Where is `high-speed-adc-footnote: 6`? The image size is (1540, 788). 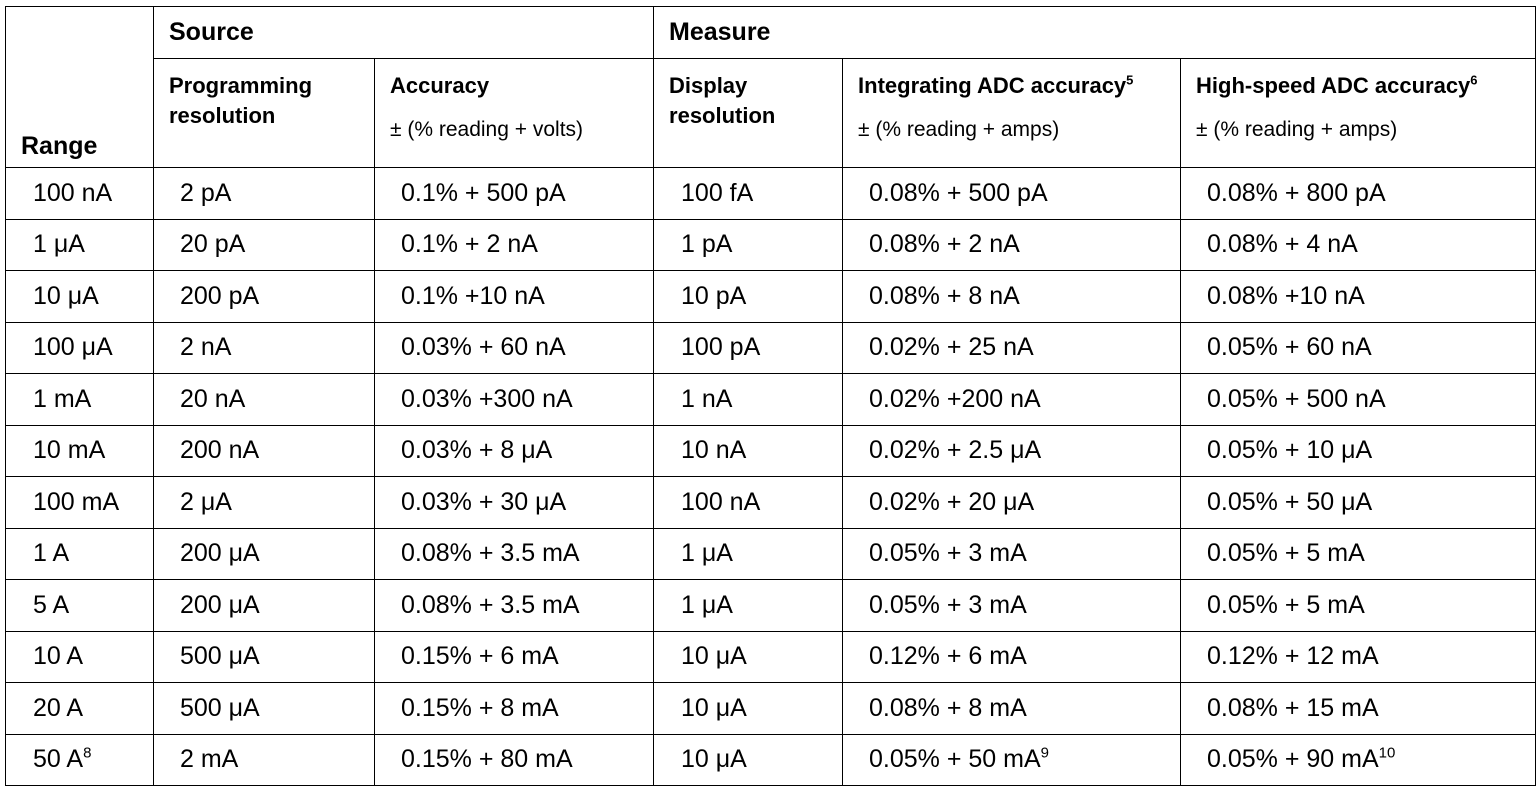
high-speed-adc-footnote: 6 is located at coordinates (1474, 80).